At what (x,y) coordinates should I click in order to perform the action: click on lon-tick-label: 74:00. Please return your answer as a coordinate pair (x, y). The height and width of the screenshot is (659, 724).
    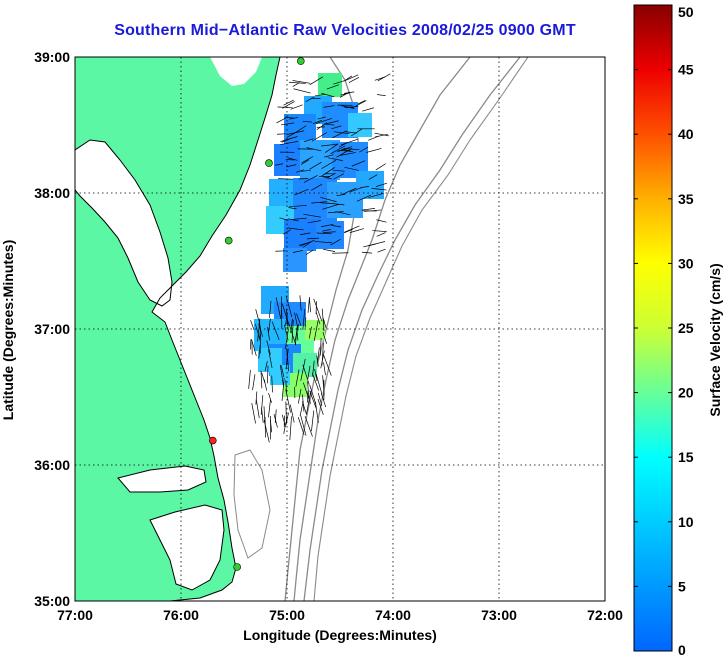
    Looking at the image, I should click on (393, 615).